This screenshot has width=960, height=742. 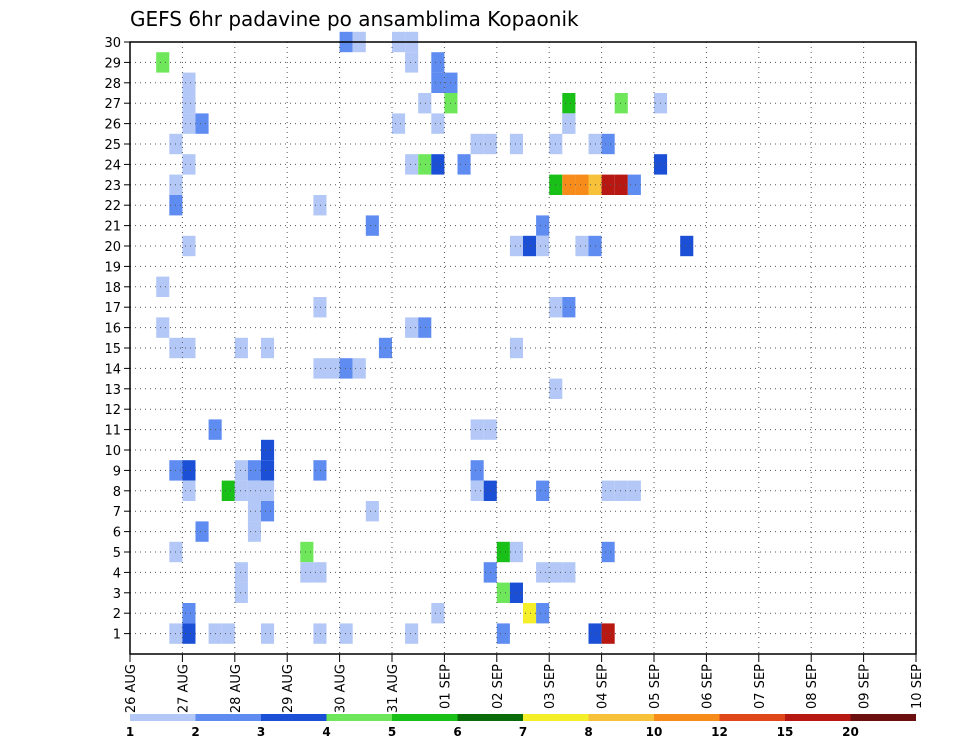 I want to click on x-tick-label: 02 SEP, so click(x=498, y=686).